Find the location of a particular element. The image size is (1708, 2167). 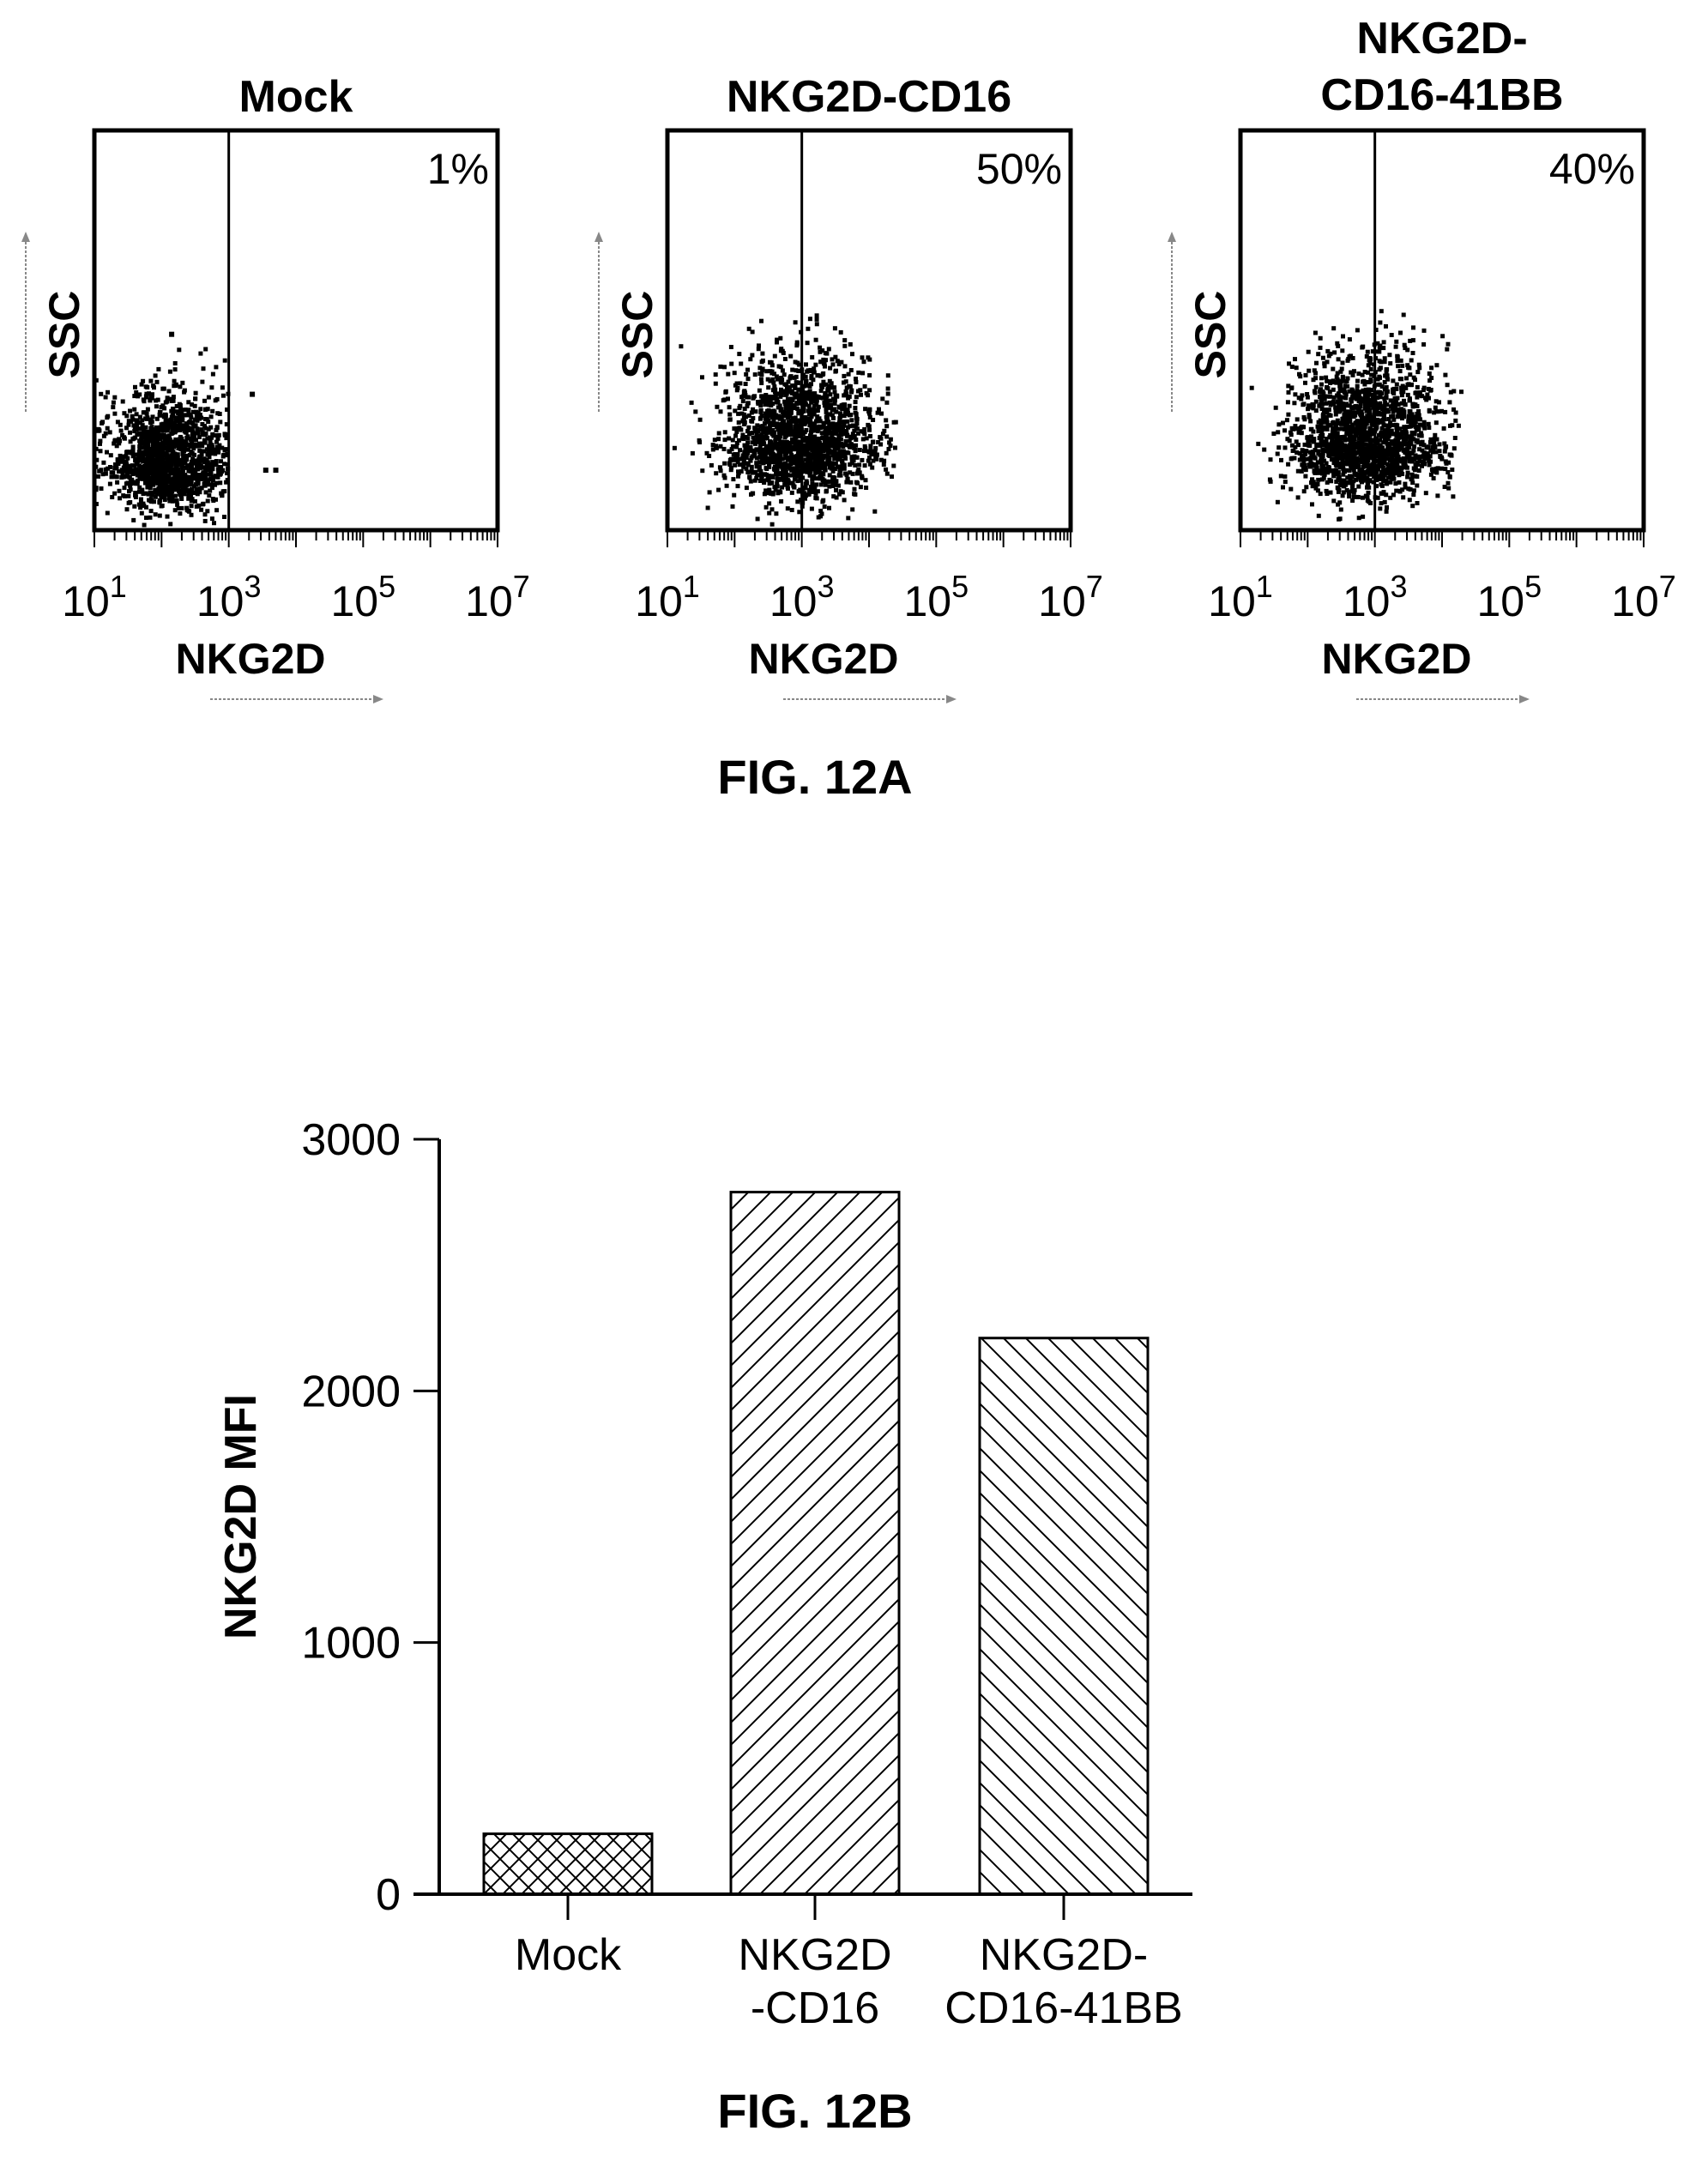

y-axis-label: SSC is located at coordinates (637, 335).